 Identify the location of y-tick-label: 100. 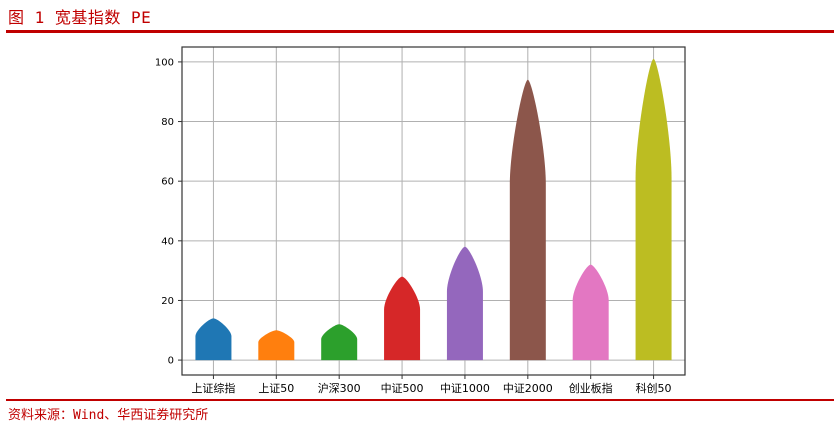
(164, 62).